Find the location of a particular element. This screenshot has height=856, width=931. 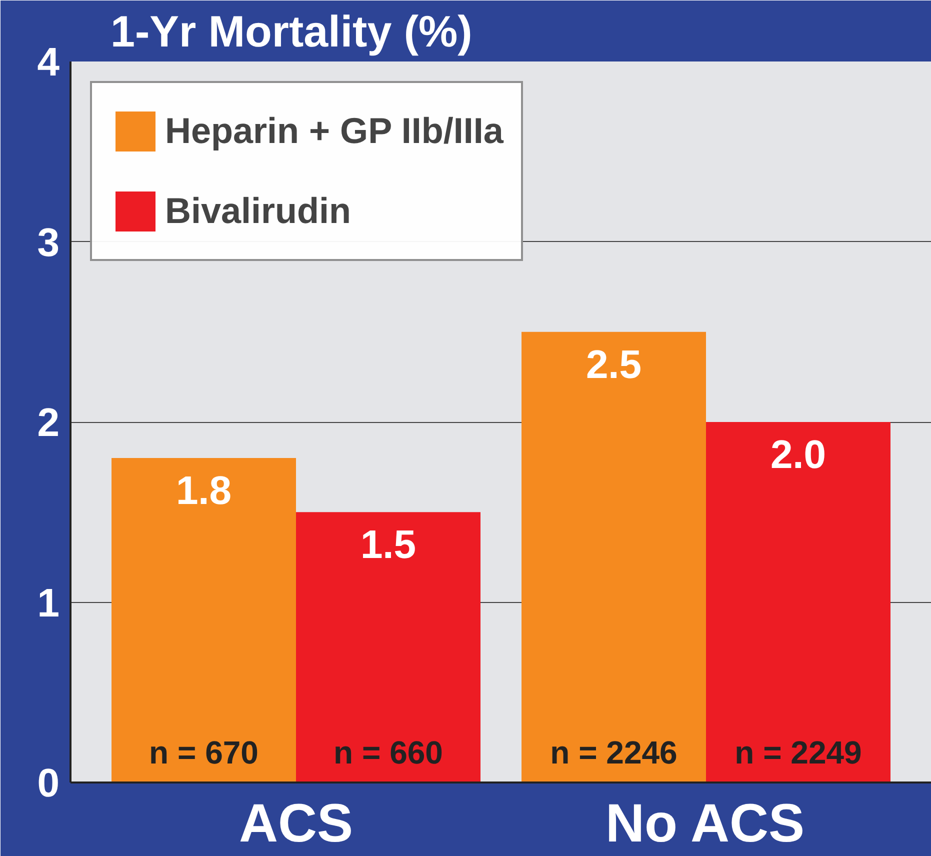

data-label: 2.0 is located at coordinates (798, 455).